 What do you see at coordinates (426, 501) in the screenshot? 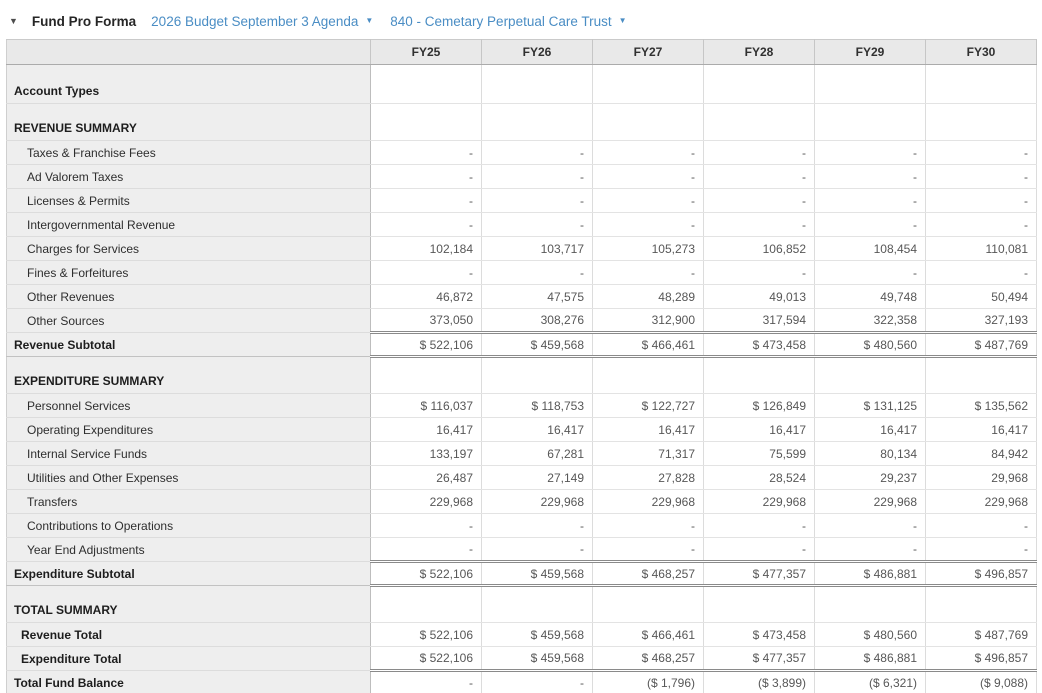
I see `cell-fy25: 229,968` at bounding box center [426, 501].